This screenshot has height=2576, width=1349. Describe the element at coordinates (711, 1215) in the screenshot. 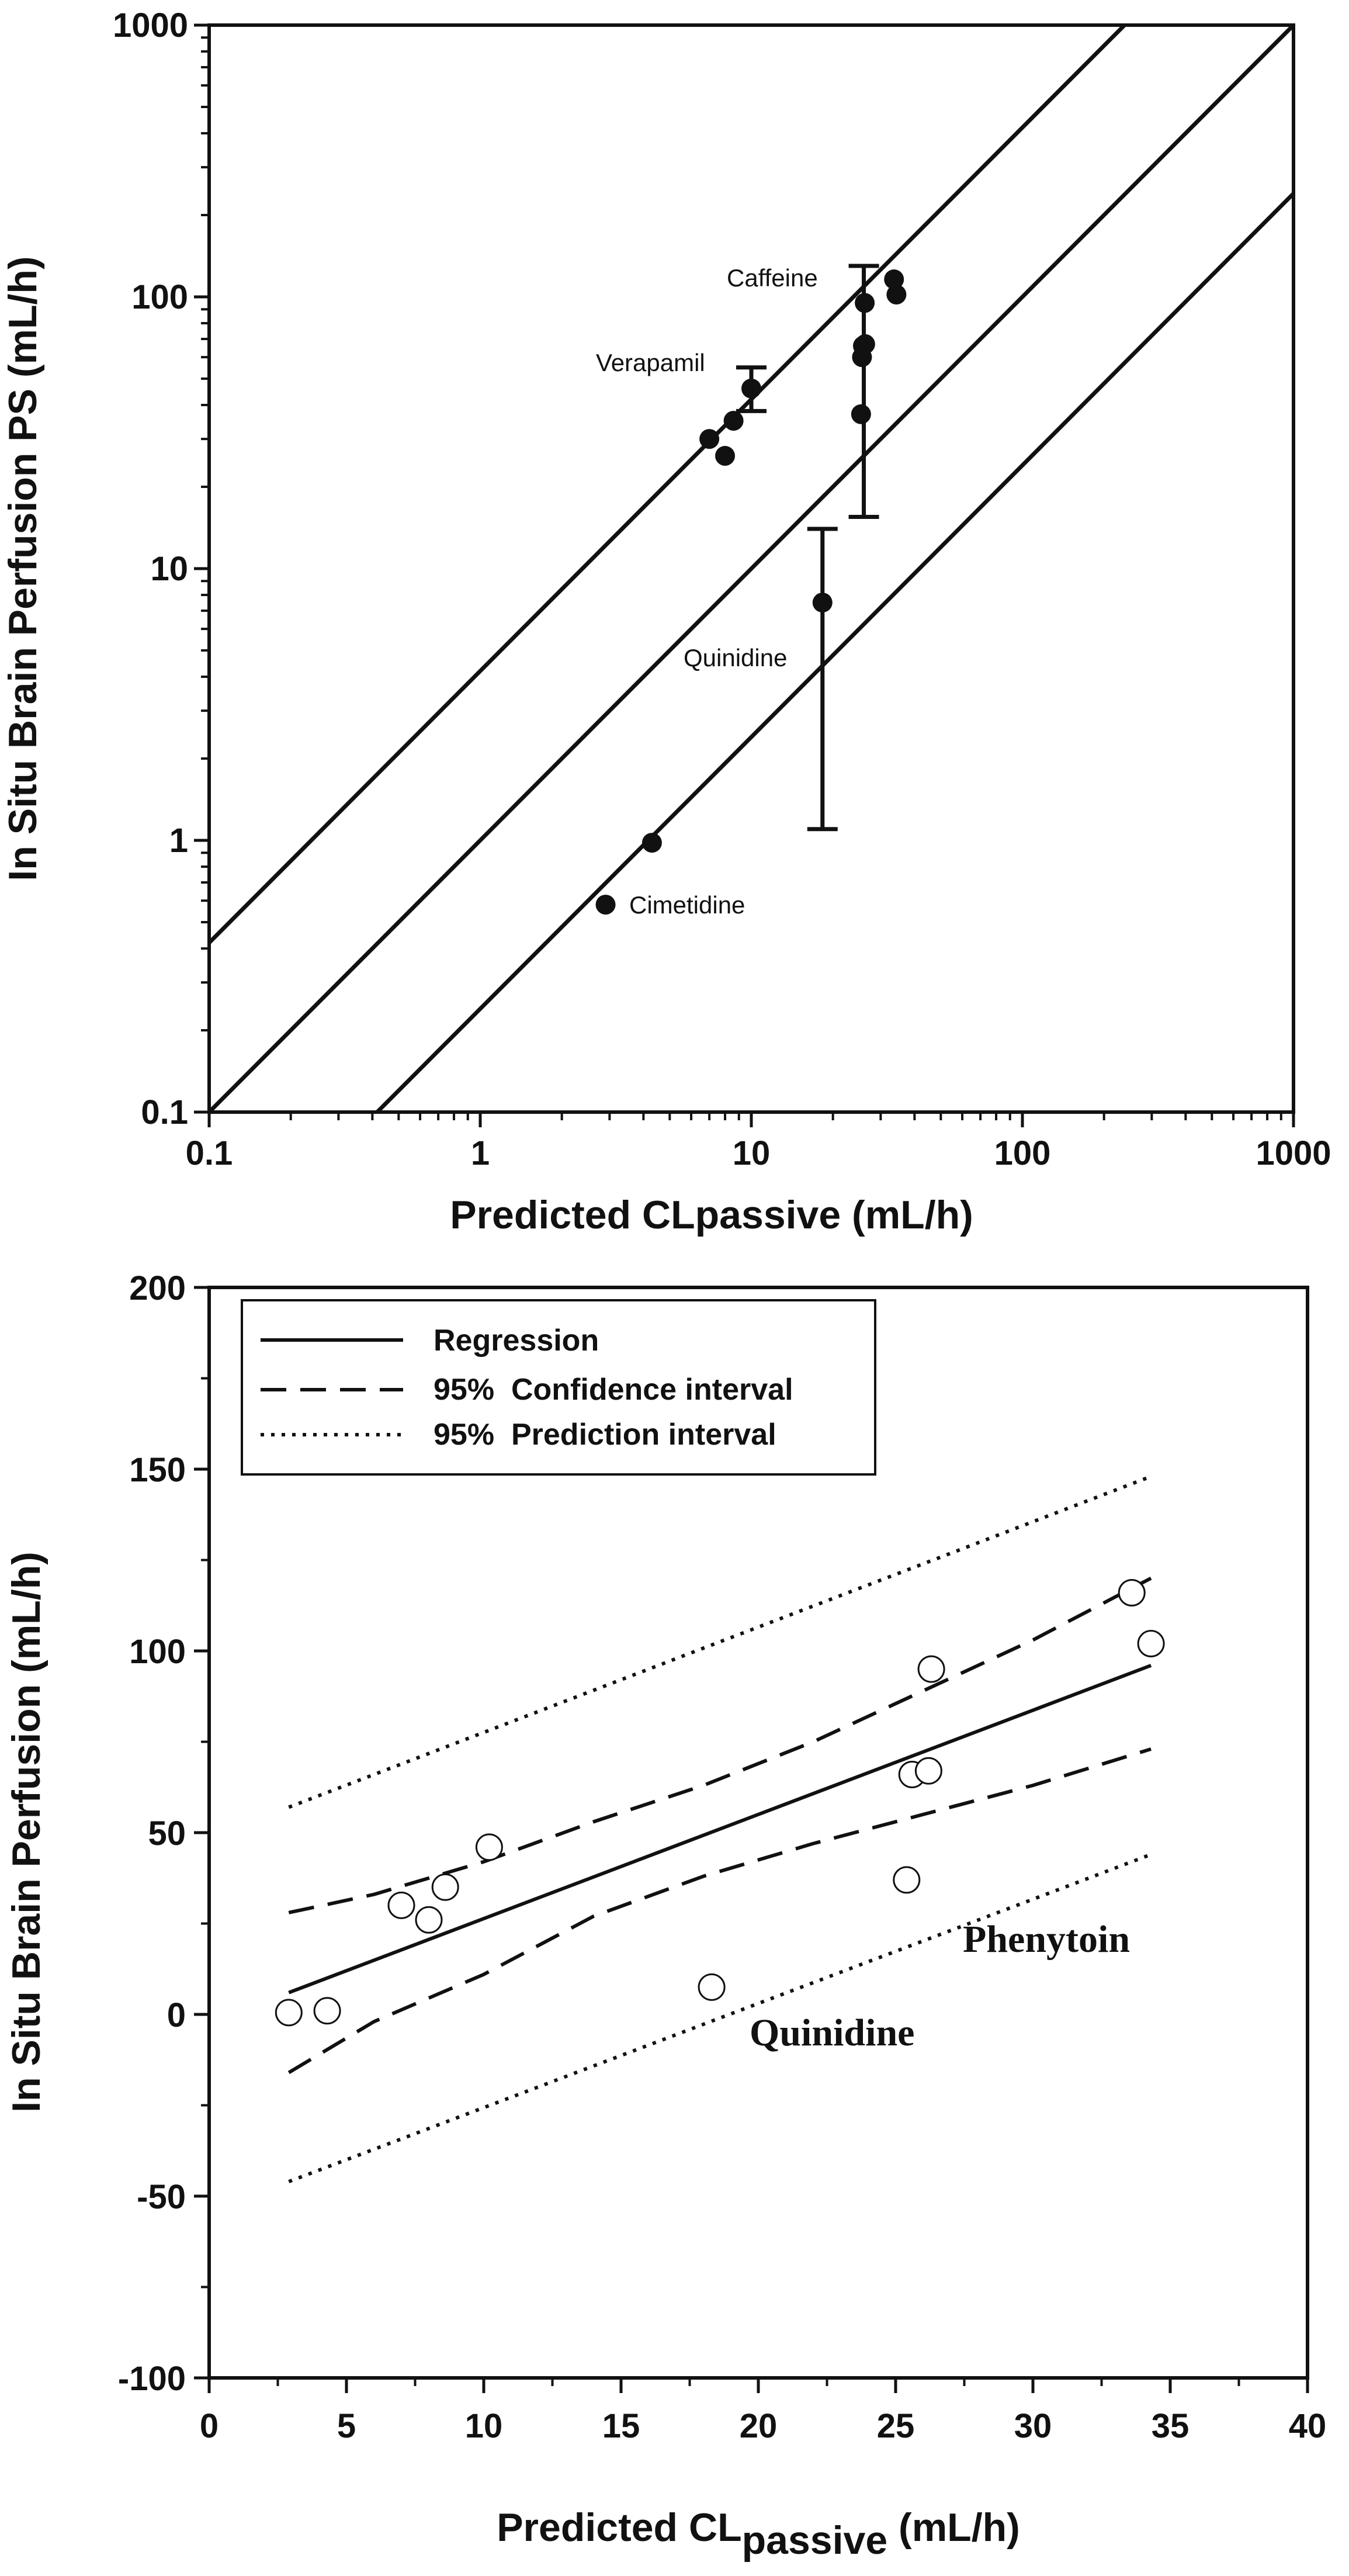

I see `top-x-axis-title: Predicted CLpassive (mL/h)` at that location.